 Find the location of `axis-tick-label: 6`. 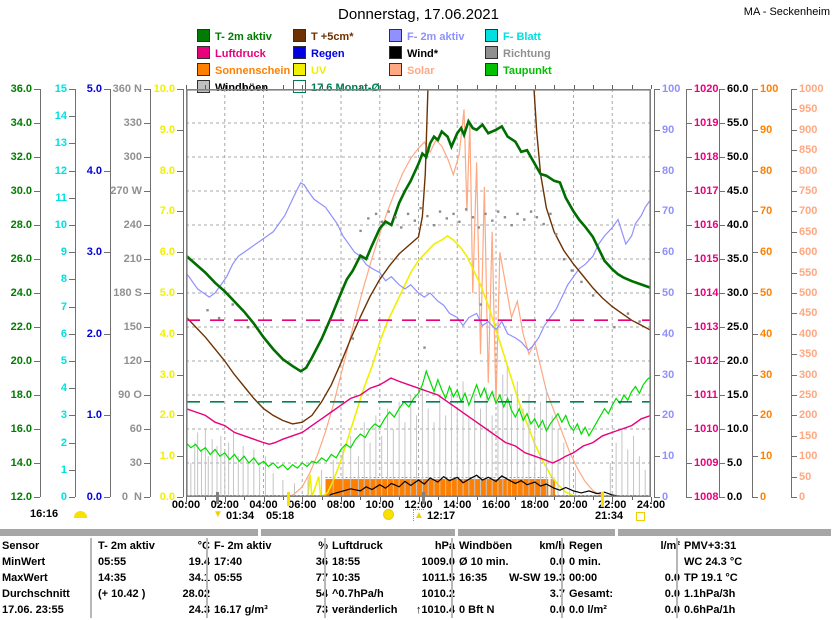

axis-tick-label: 6 is located at coordinates (63, 333).